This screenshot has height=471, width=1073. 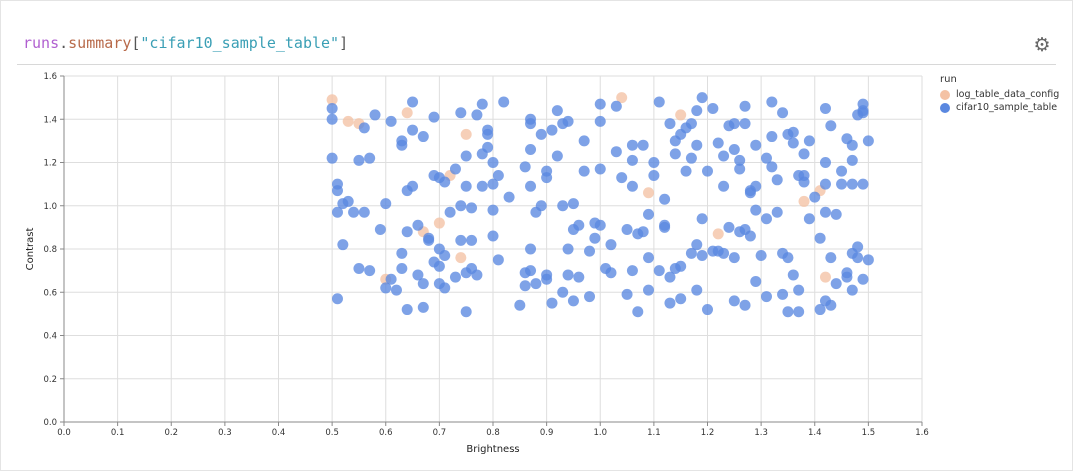 I want to click on x-tick-label: 1.0, so click(x=600, y=433).